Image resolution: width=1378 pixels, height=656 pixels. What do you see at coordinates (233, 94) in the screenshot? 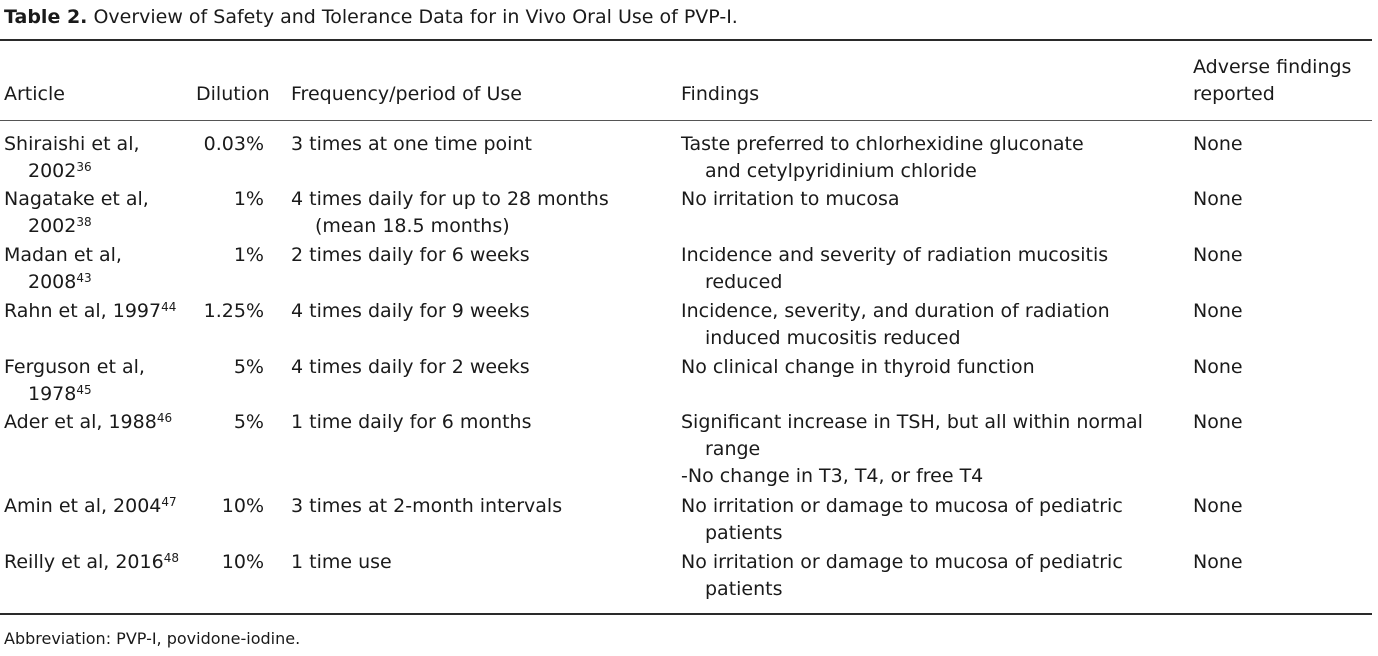
I see `header-dilution: Dilution` at bounding box center [233, 94].